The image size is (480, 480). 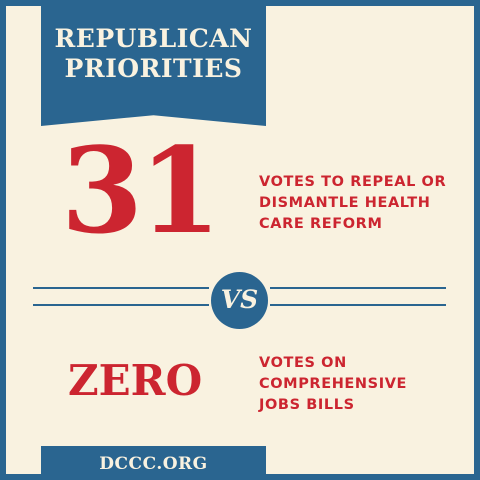 I want to click on footer-url-tab: DCCC.ORG, so click(x=153, y=460).